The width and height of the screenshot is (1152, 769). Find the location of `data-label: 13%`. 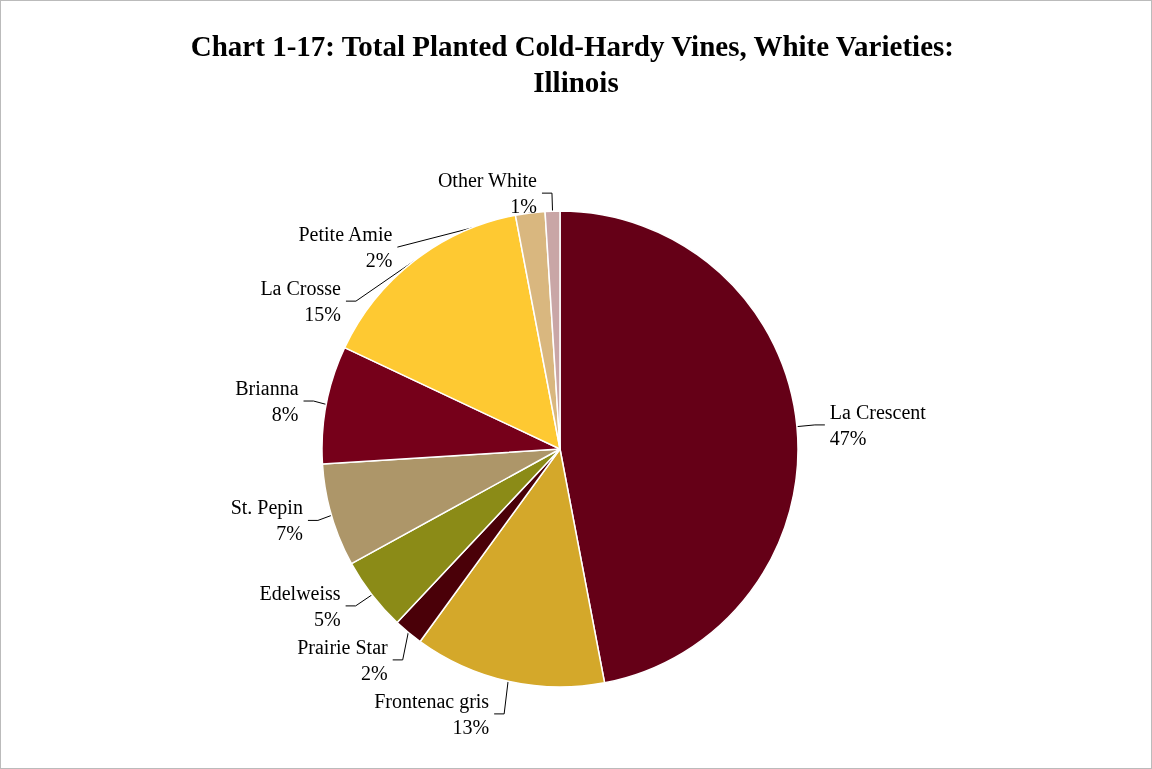

data-label: 13% is located at coordinates (471, 726).